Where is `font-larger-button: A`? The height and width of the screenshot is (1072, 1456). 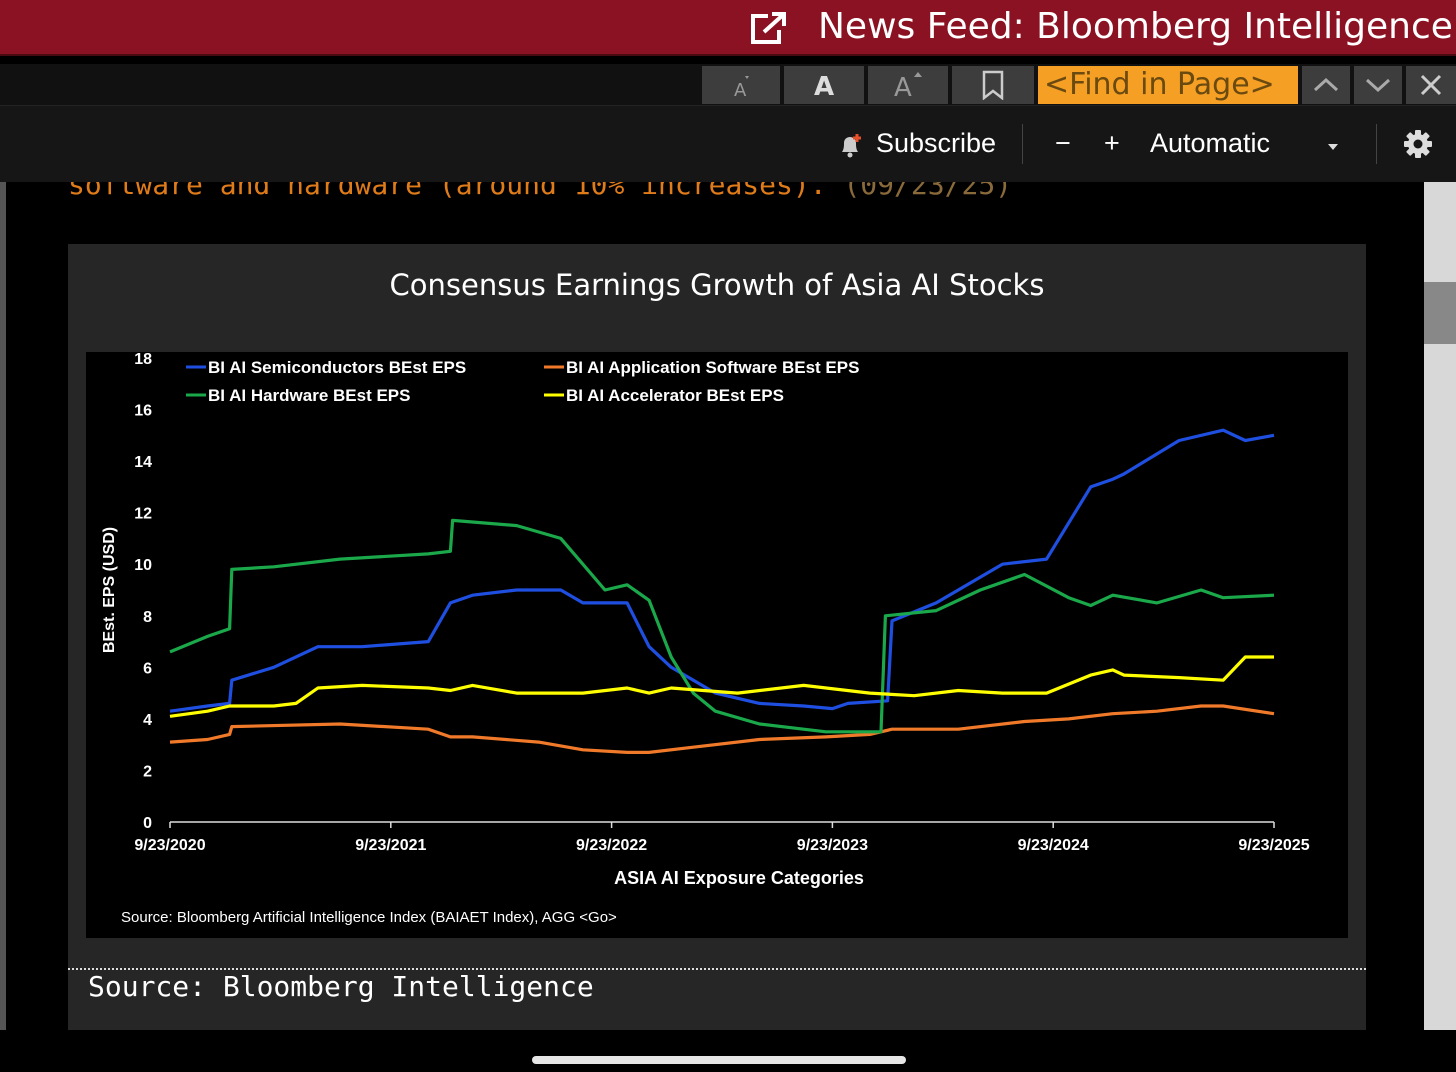
font-larger-button: A is located at coordinates (908, 85).